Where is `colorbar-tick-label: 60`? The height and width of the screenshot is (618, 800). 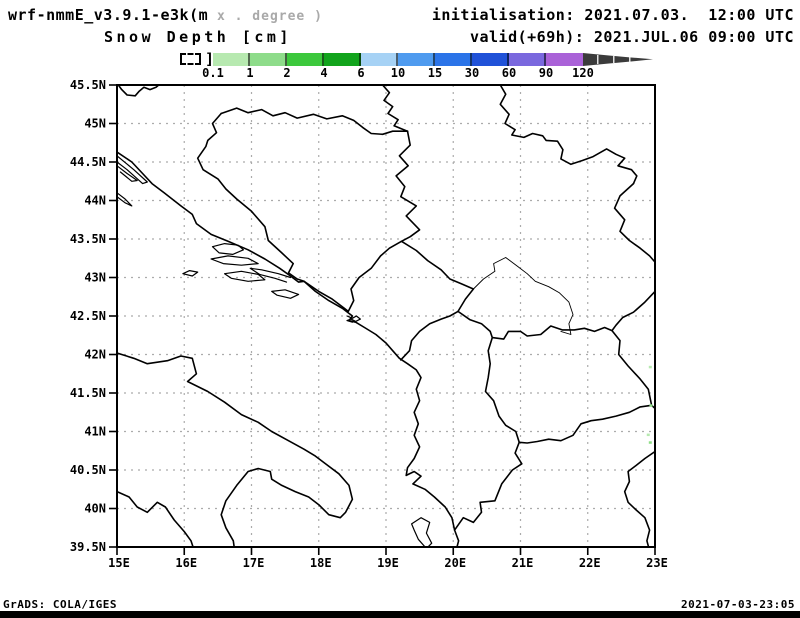 colorbar-tick-label: 60 is located at coordinates (509, 73).